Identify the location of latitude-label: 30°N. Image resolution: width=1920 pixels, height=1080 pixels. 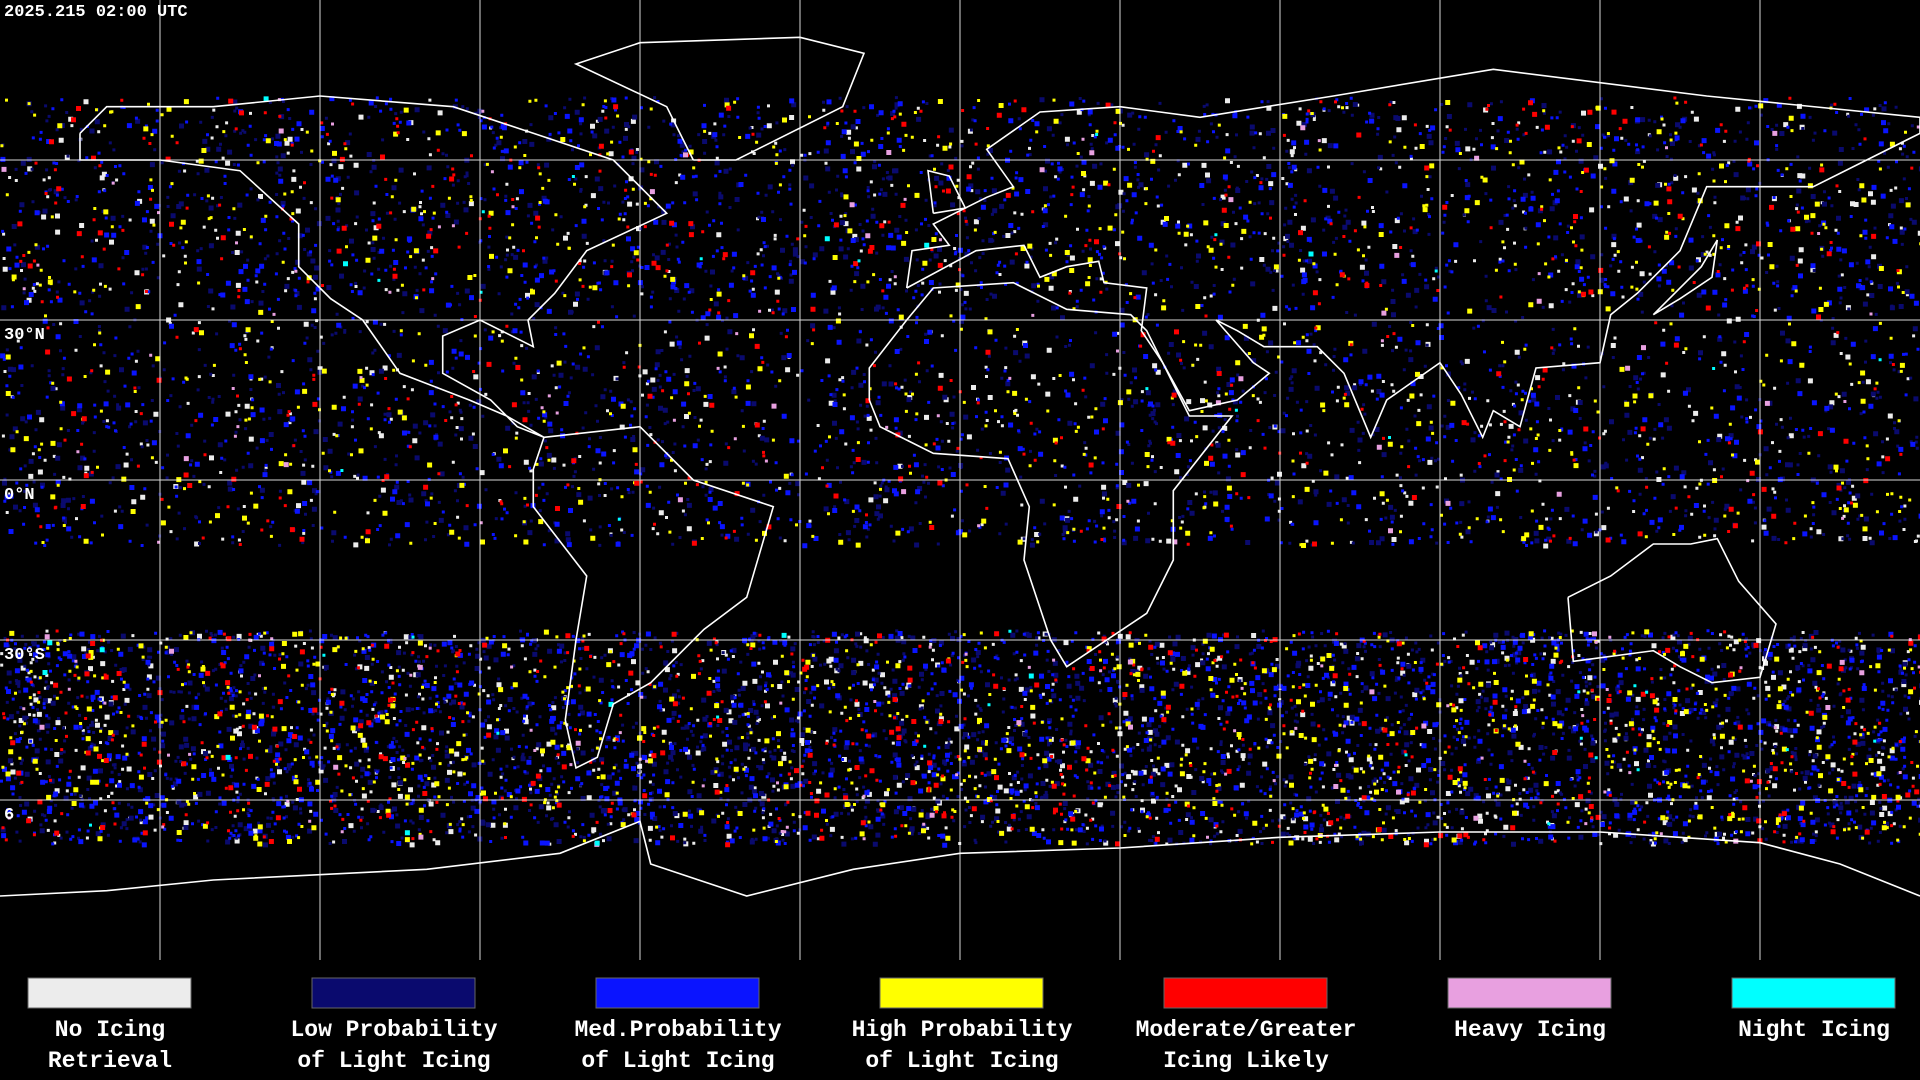
(24, 335).